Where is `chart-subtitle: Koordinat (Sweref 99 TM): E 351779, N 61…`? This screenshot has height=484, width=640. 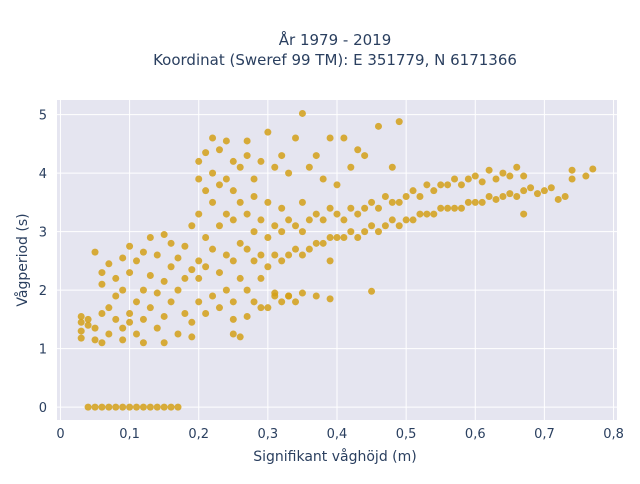
chart-subtitle: Koordinat (Sweref 99 TM): E 351779, N 61… is located at coordinates (335, 60).